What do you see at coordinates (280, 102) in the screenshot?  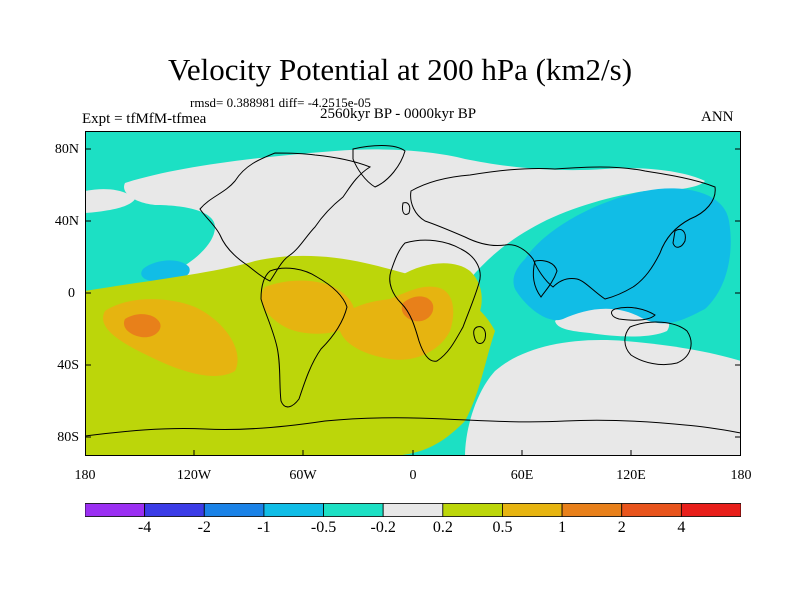 I see `stats-line: rmsd= 0.388981 diff= -4.2515e-05` at bounding box center [280, 102].